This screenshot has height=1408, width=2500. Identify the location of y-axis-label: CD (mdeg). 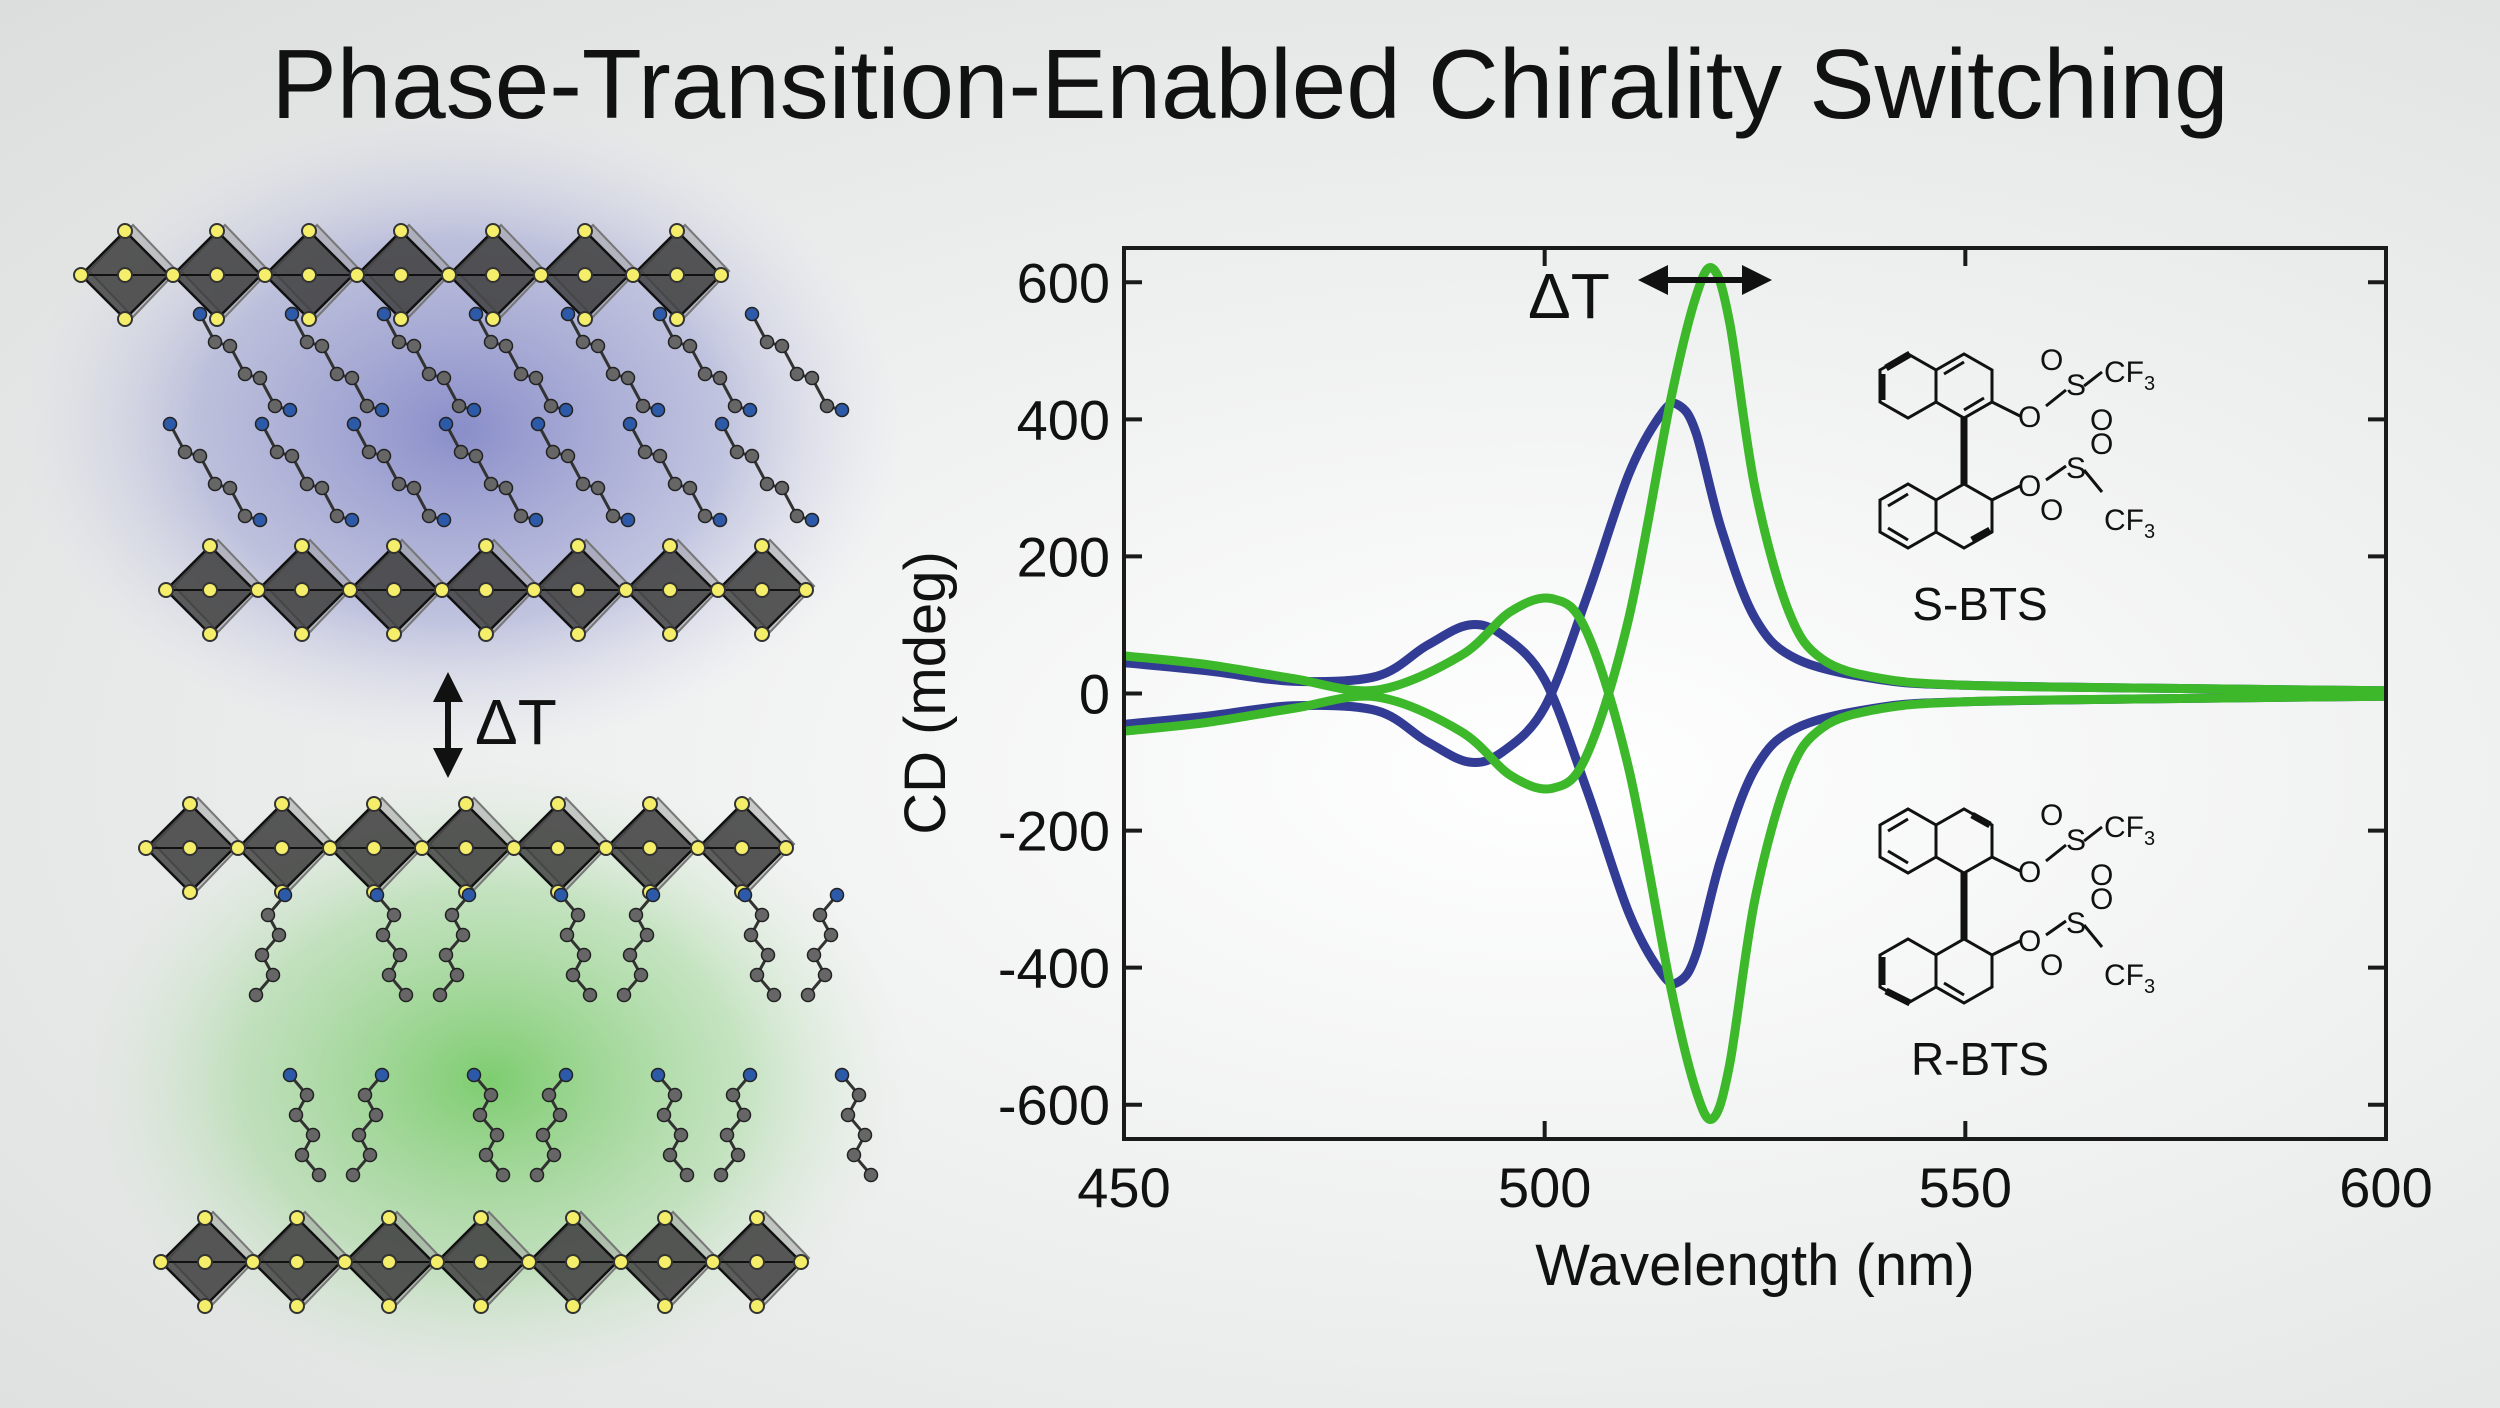
(925, 693).